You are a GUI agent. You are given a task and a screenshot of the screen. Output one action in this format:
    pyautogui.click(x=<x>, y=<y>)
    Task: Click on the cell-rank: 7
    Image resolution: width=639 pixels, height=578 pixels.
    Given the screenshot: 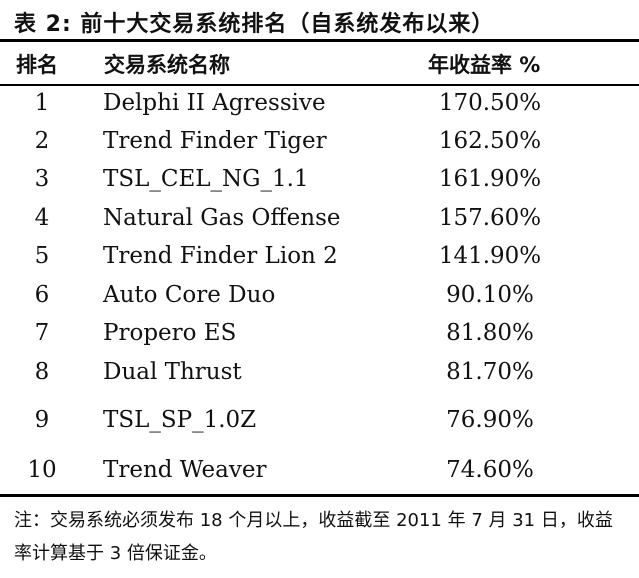 What is the action you would take?
    pyautogui.click(x=42, y=333)
    